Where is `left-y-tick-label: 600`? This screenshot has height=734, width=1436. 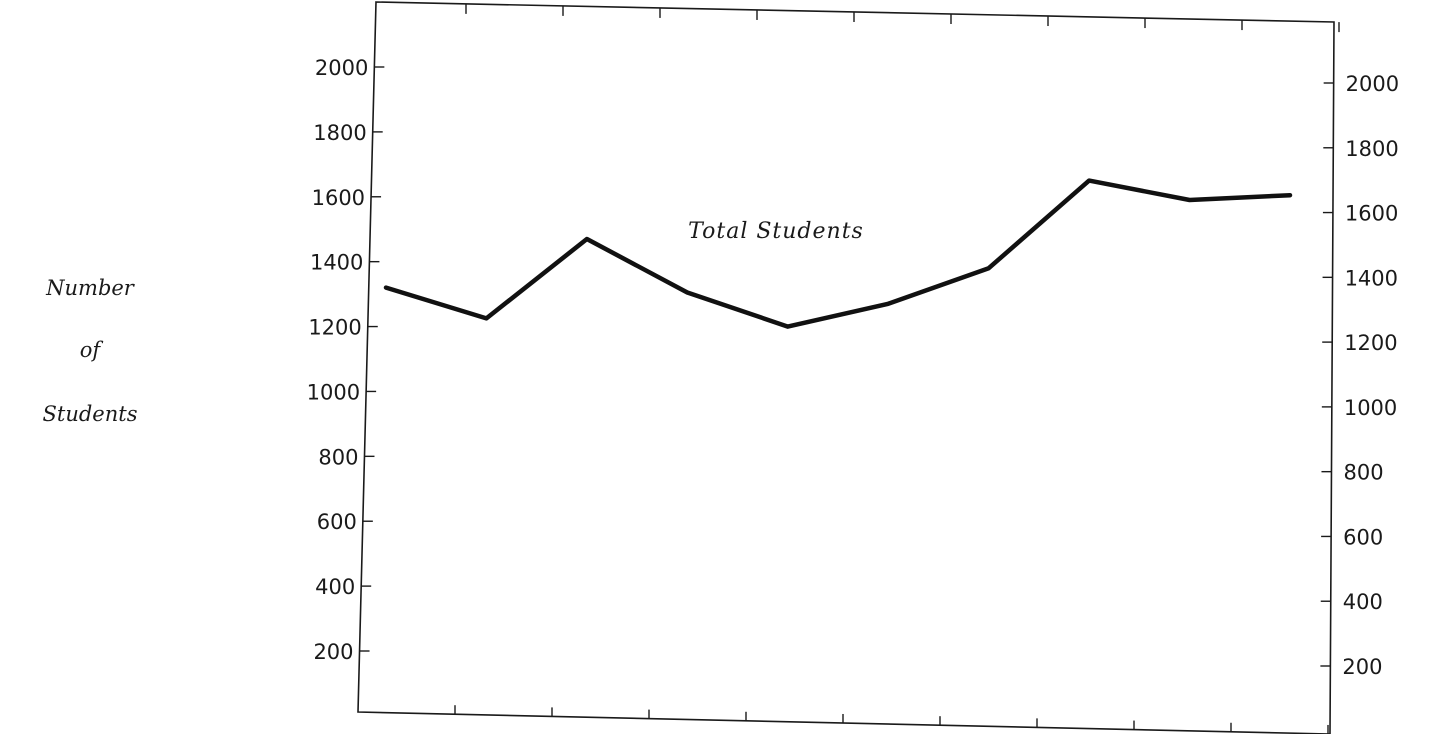 left-y-tick-label: 600 is located at coordinates (337, 522).